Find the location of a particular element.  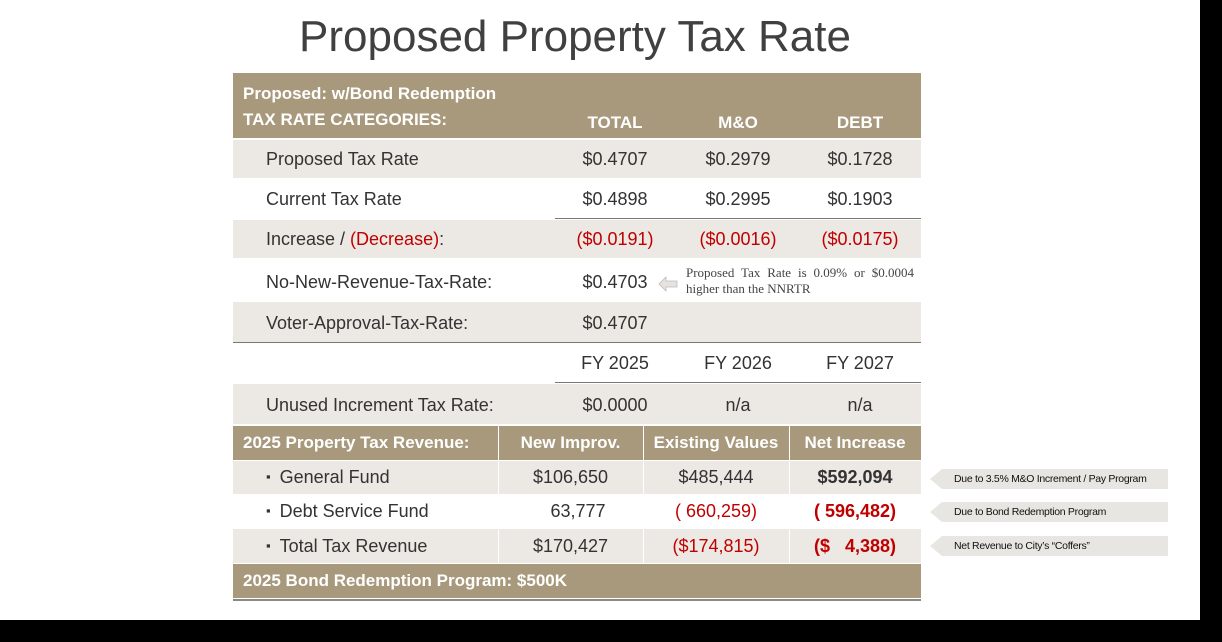

title: Proposed Property Tax Rate is located at coordinates (575, 36).